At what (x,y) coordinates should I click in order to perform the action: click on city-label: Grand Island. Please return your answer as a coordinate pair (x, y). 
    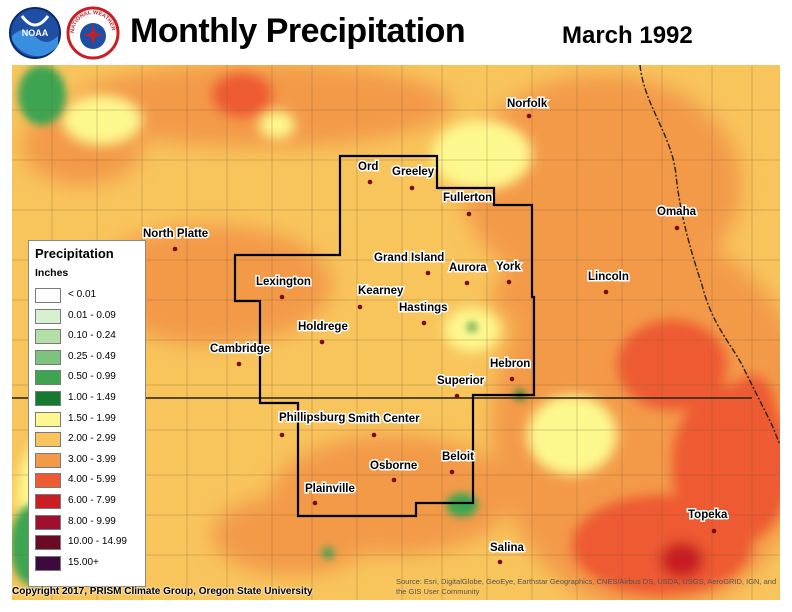
    Looking at the image, I should click on (409, 258).